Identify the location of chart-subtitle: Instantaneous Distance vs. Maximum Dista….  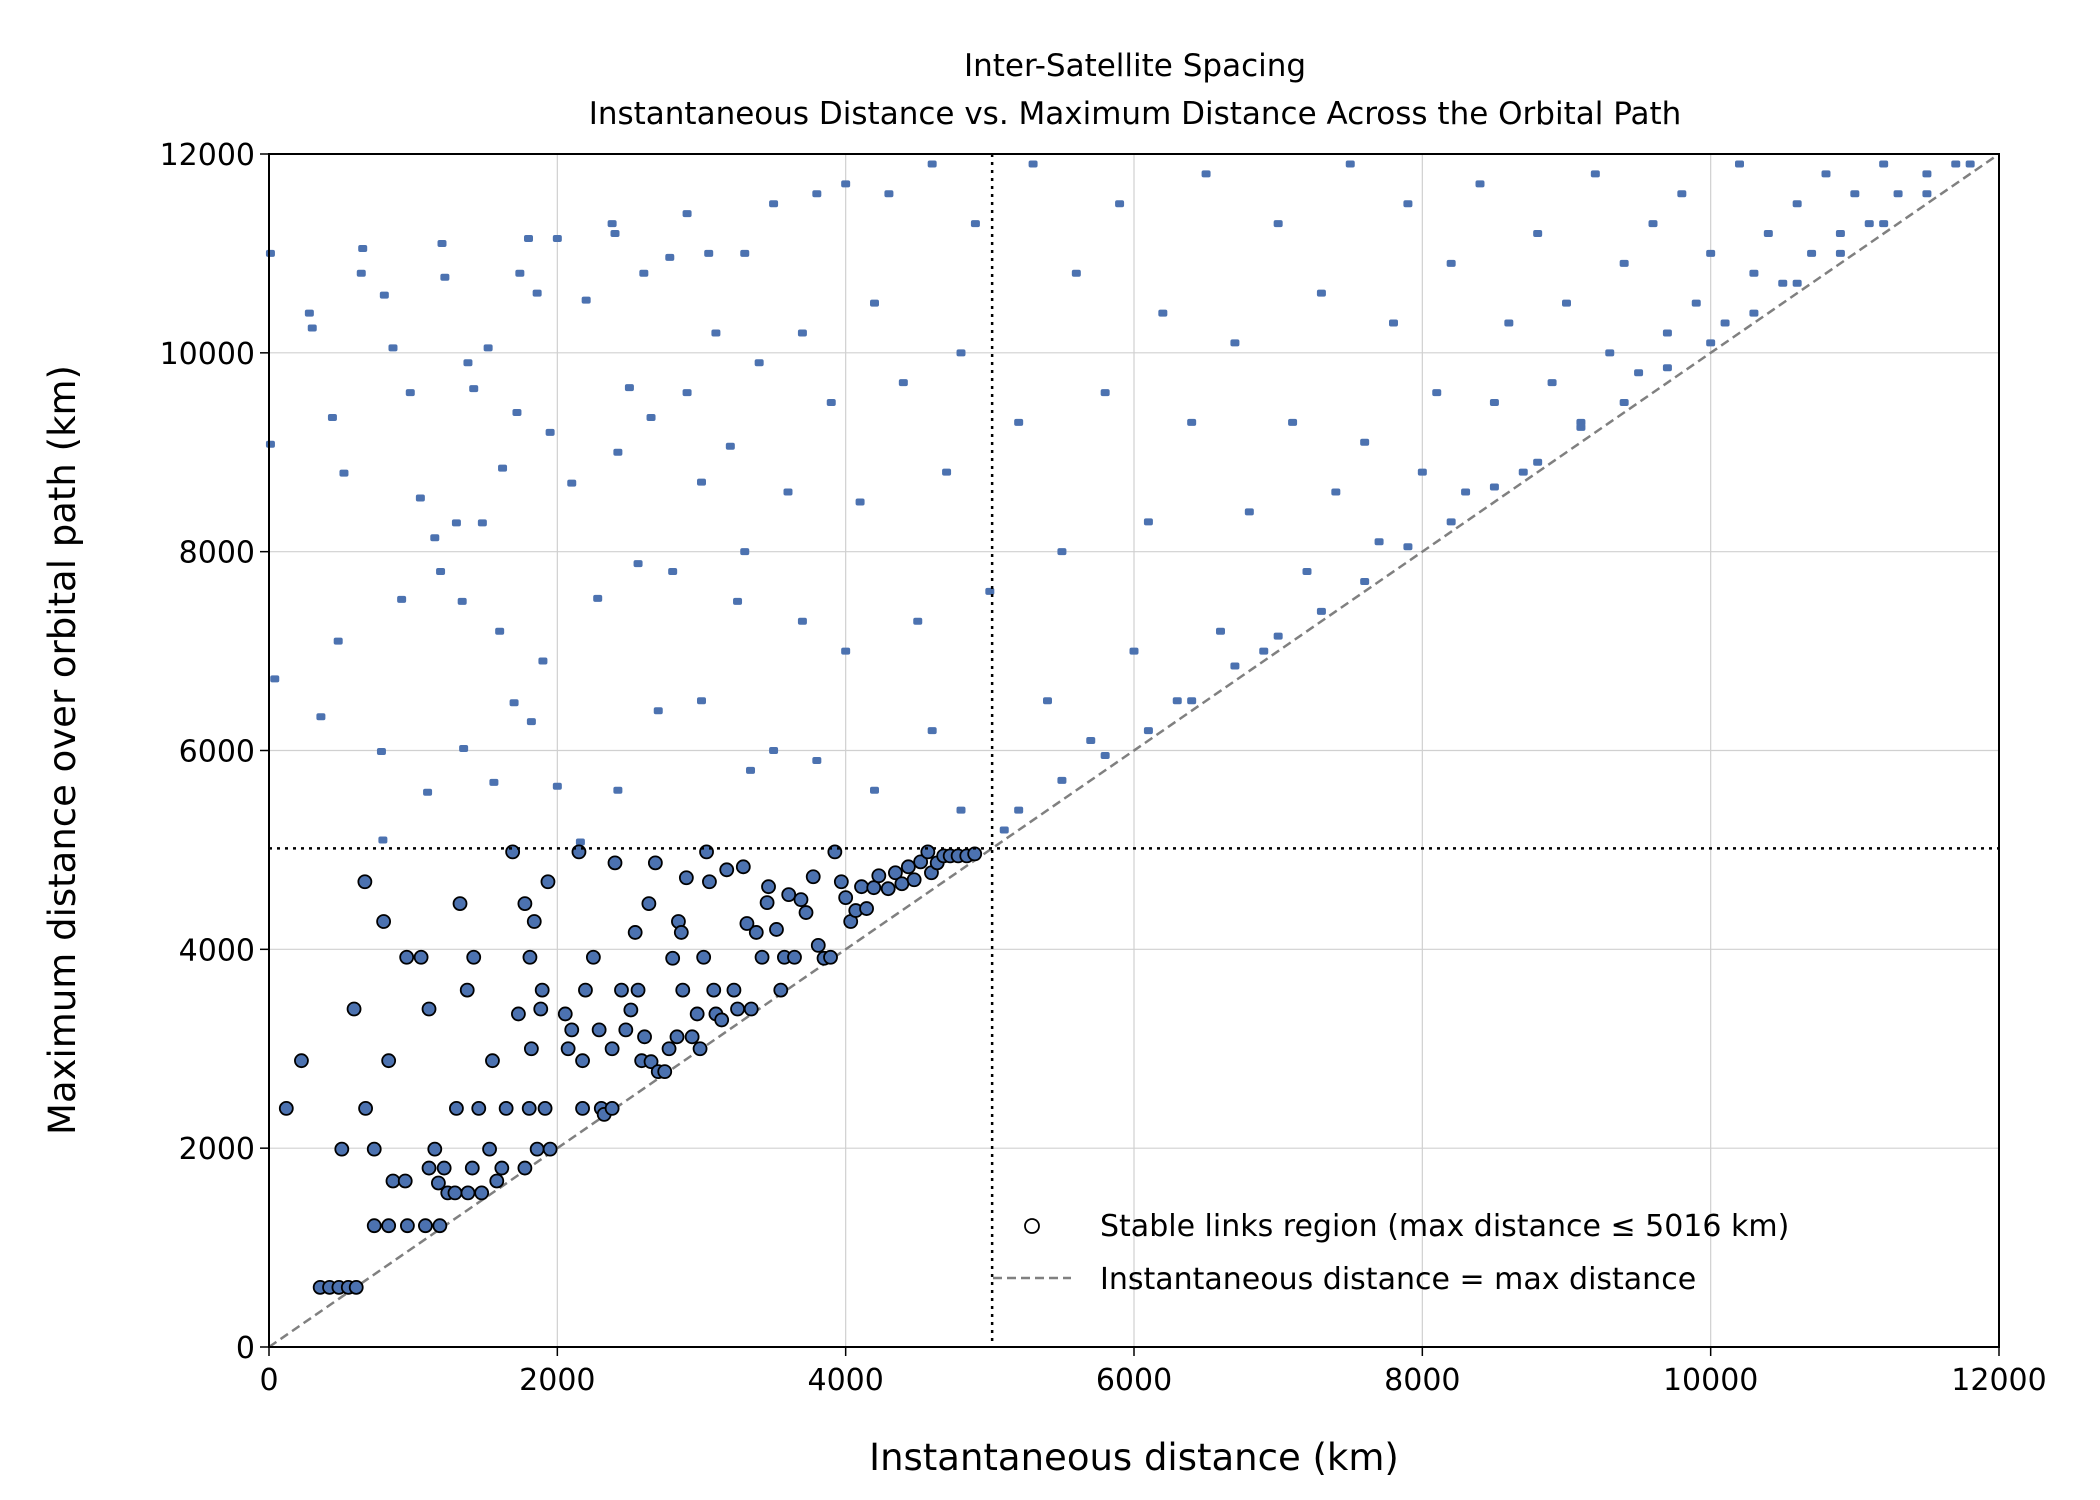
(1135, 114).